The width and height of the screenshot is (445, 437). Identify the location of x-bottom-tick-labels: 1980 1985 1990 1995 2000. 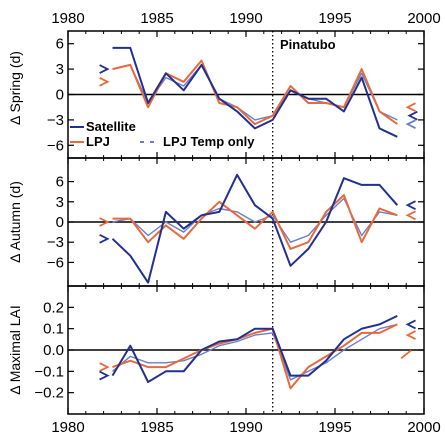
(245, 427).